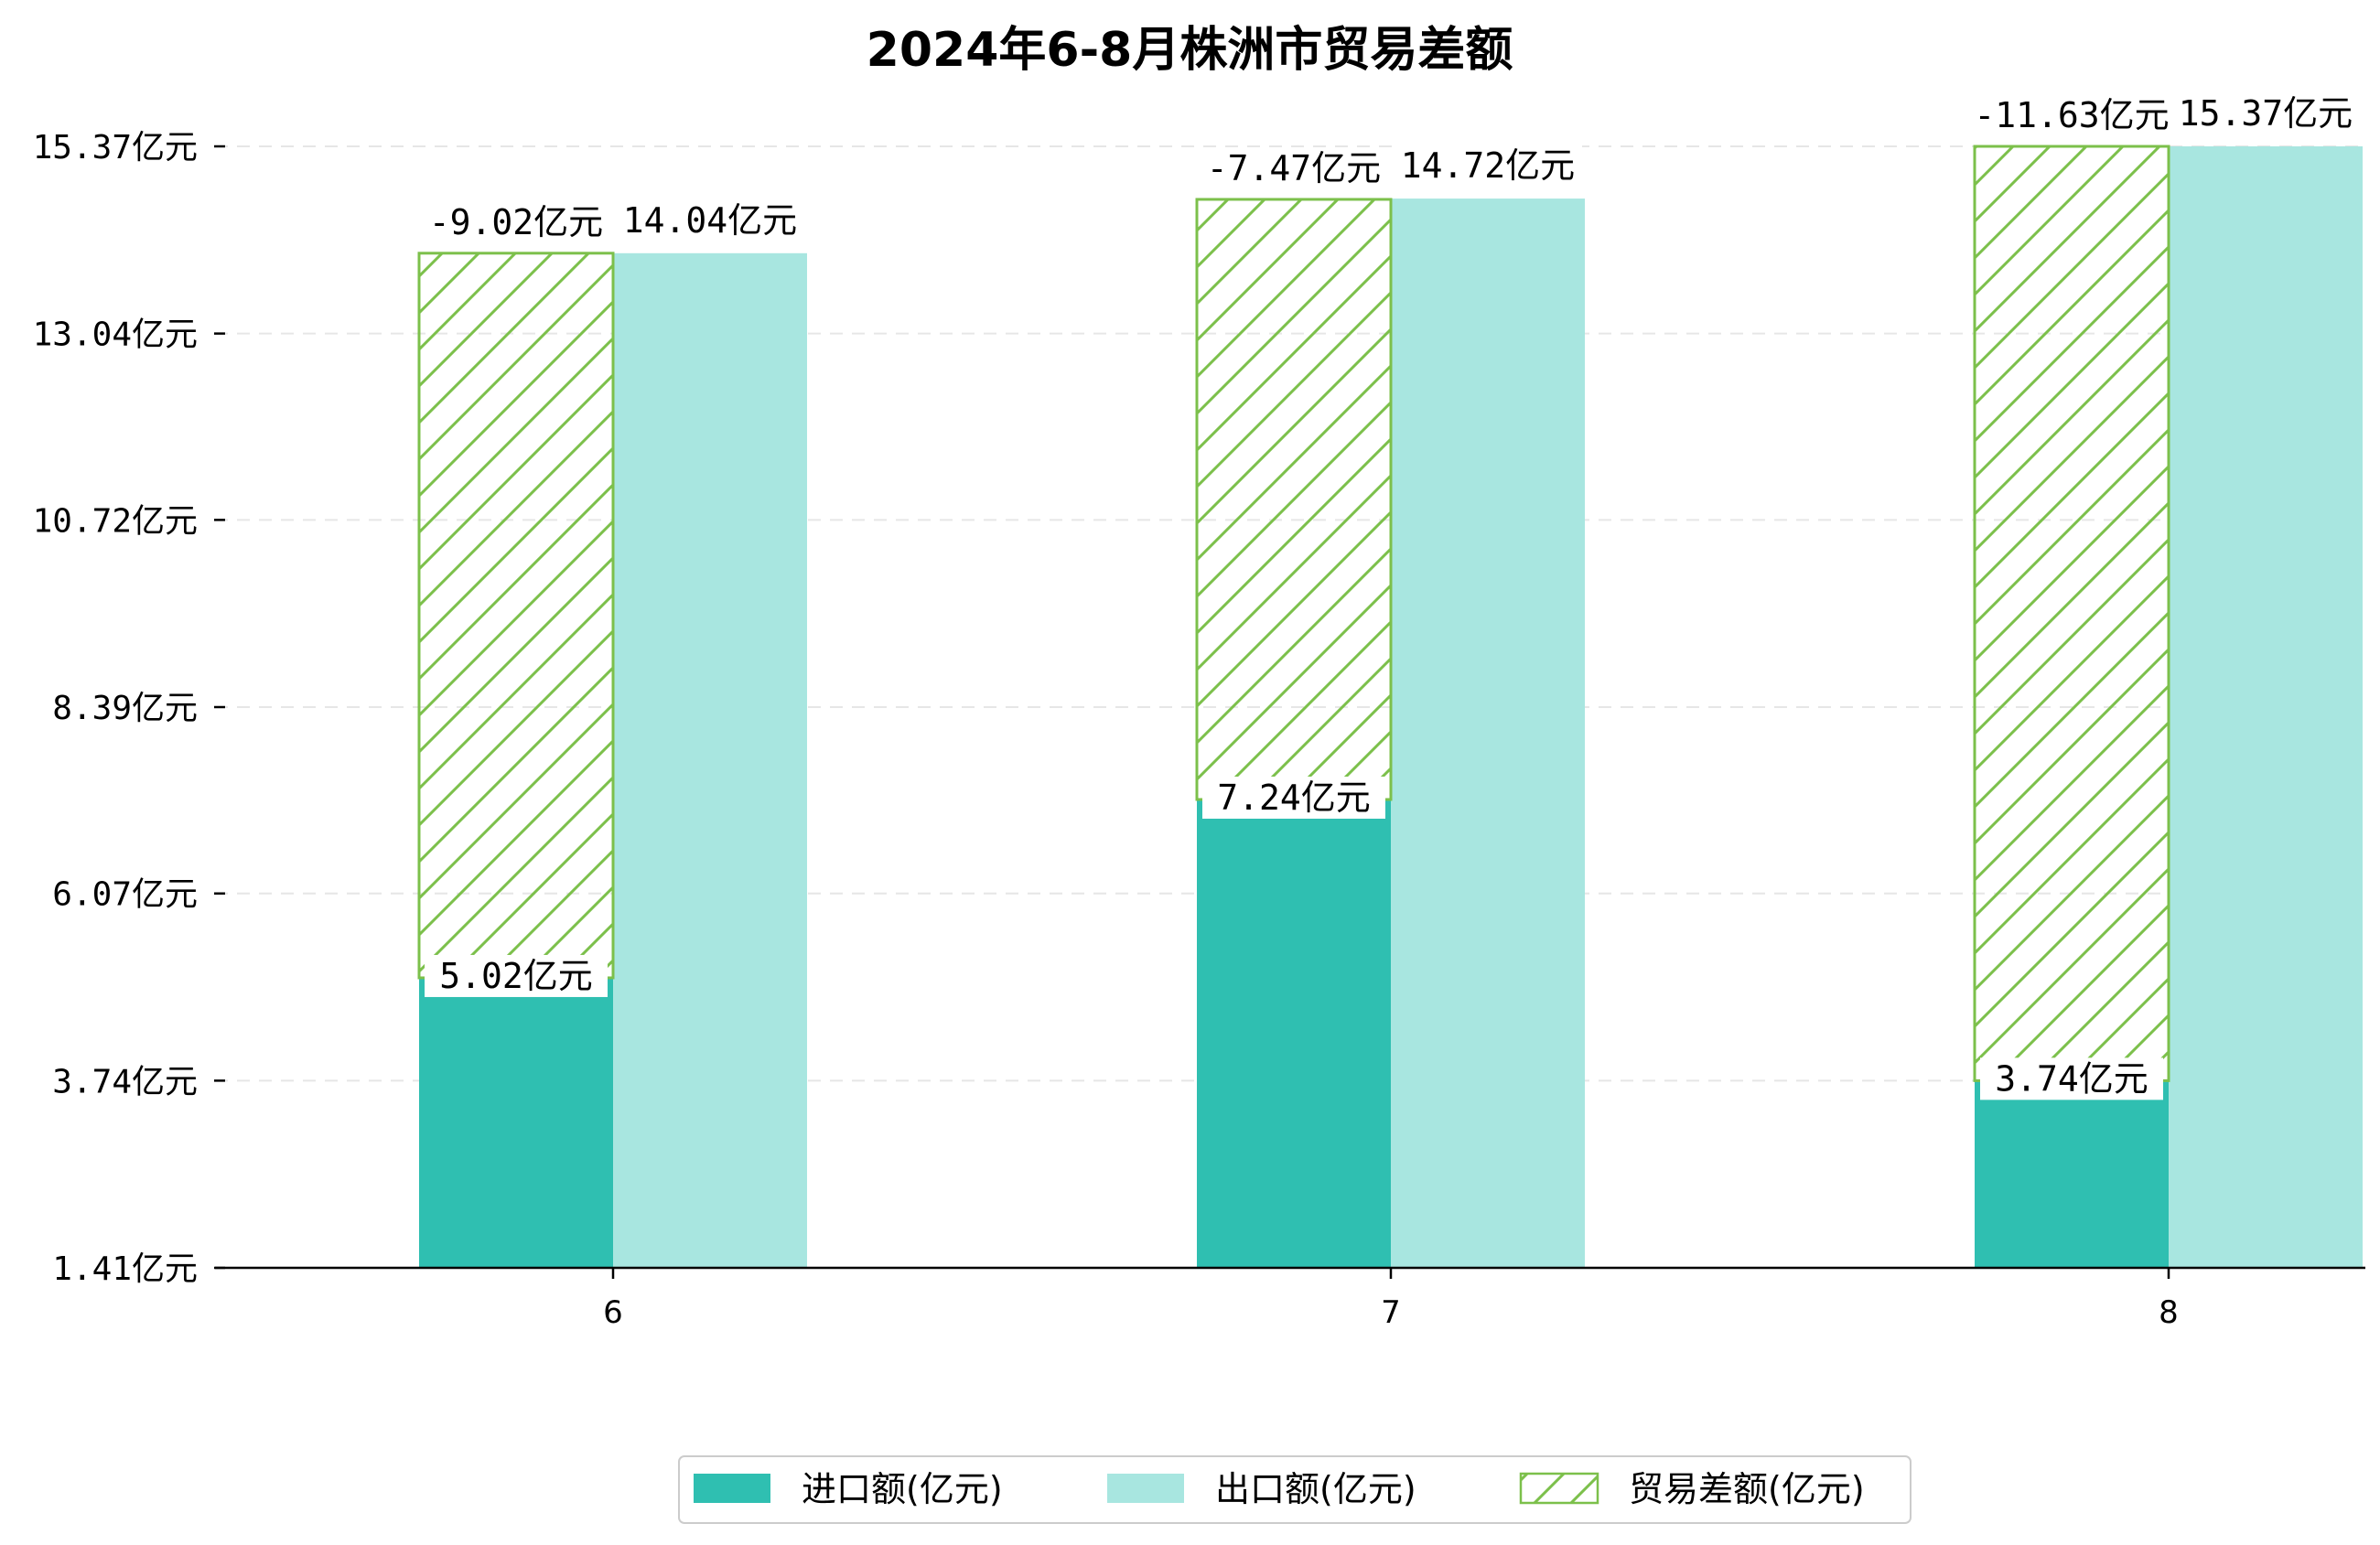  What do you see at coordinates (1391, 1312) in the screenshot?
I see `x-tick-label: 7` at bounding box center [1391, 1312].